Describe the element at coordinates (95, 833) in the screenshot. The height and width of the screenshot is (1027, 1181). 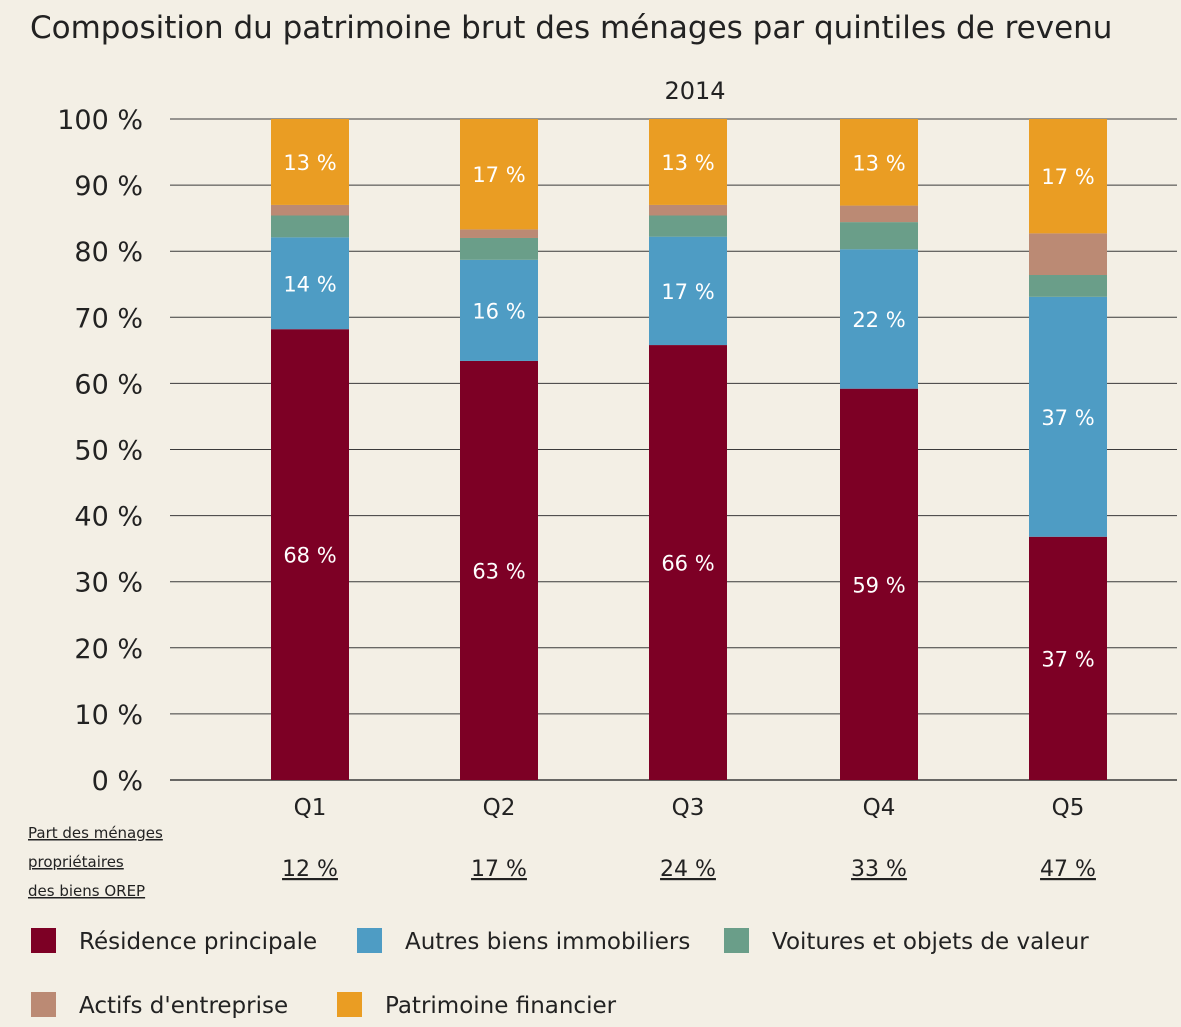
I see `owner-share-header: Part des ménages` at that location.